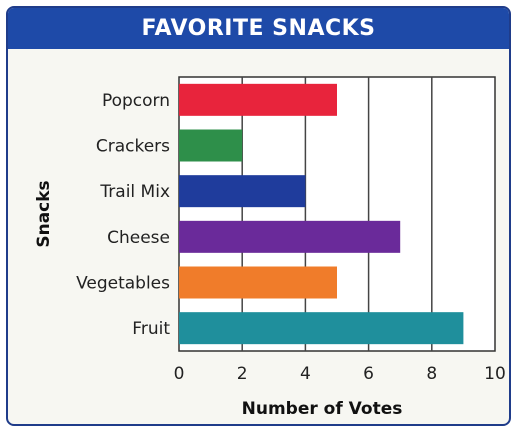 This screenshot has width=521, height=435. Describe the element at coordinates (136, 101) in the screenshot. I see `category-label: Popcorn` at that location.